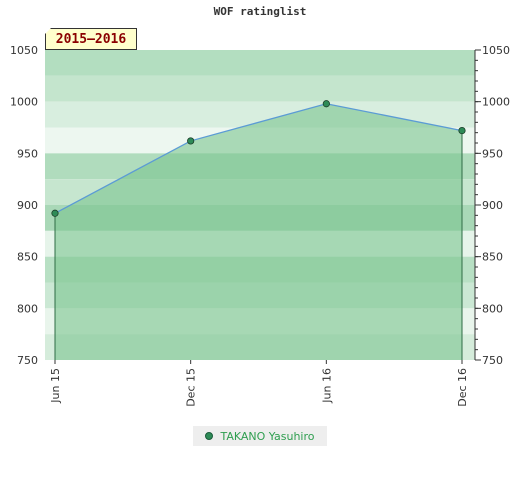  What do you see at coordinates (24, 102) in the screenshot?
I see `y-tick-label-left: 1000` at bounding box center [24, 102].